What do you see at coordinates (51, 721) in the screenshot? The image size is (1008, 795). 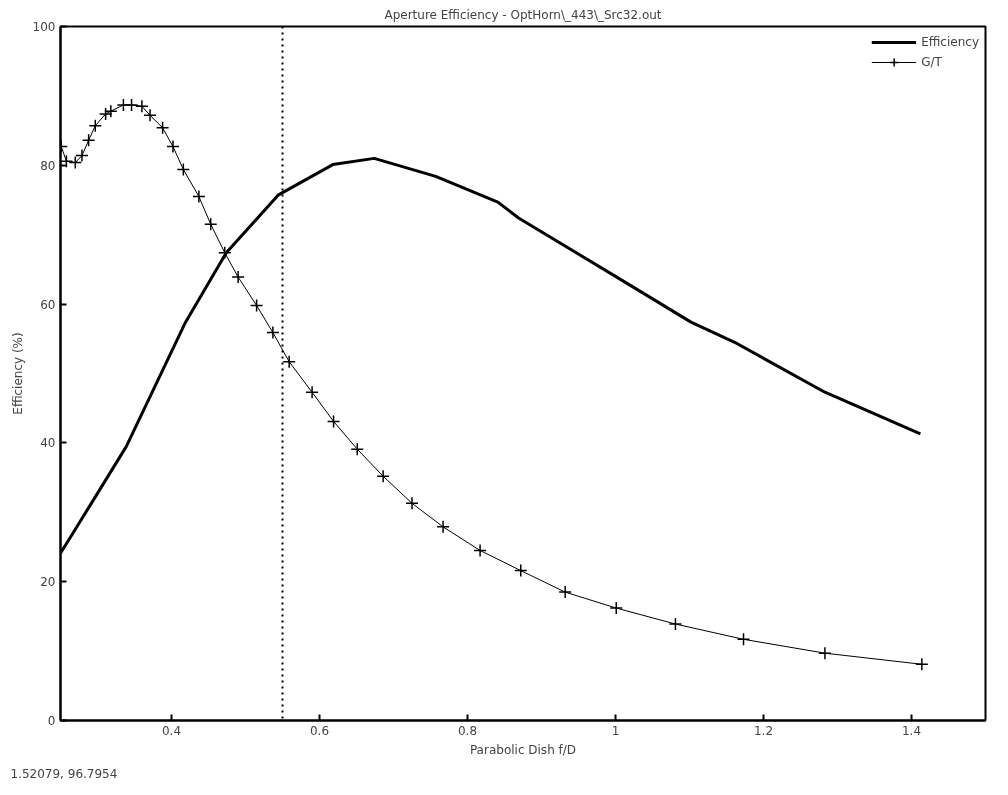 I see `y-tick-label: 0` at bounding box center [51, 721].